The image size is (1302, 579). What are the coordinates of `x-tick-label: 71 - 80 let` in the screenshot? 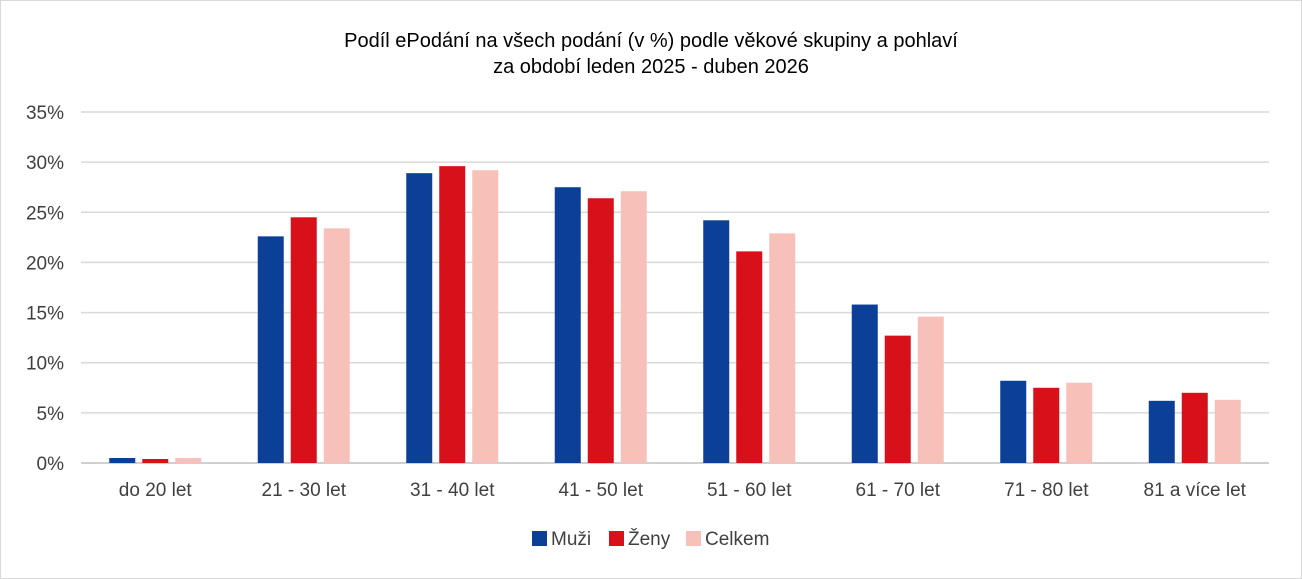 It's located at (1046, 490).